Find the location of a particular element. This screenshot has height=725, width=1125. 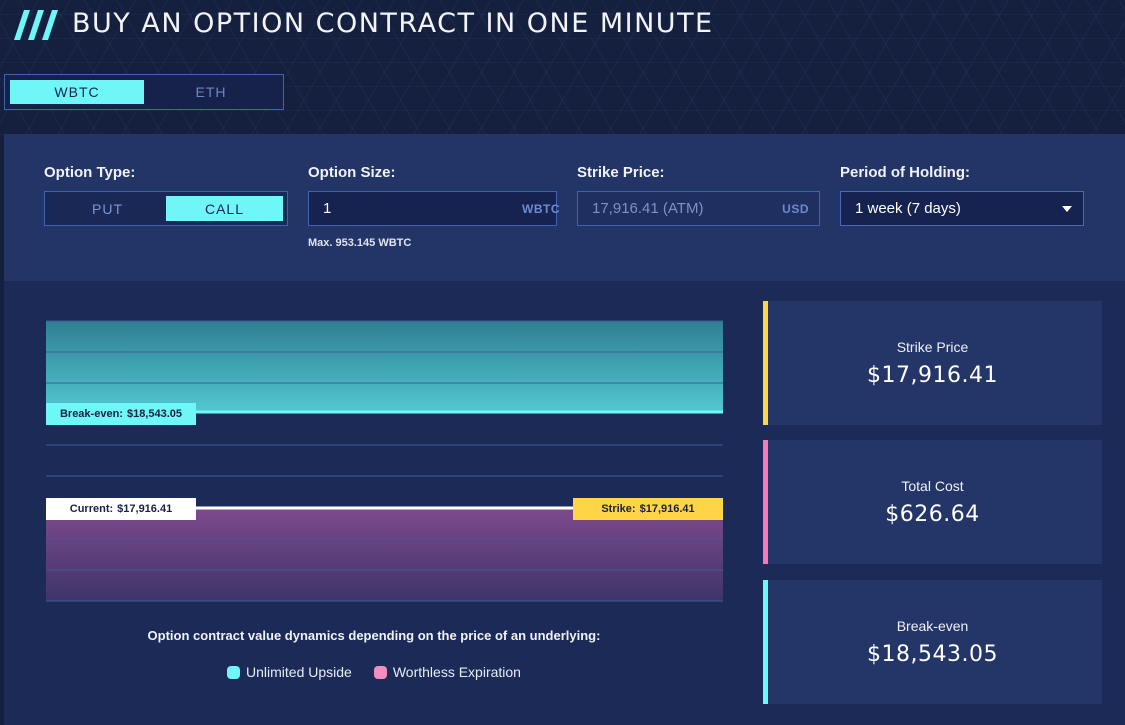

tab-eth: ETH is located at coordinates (211, 92).